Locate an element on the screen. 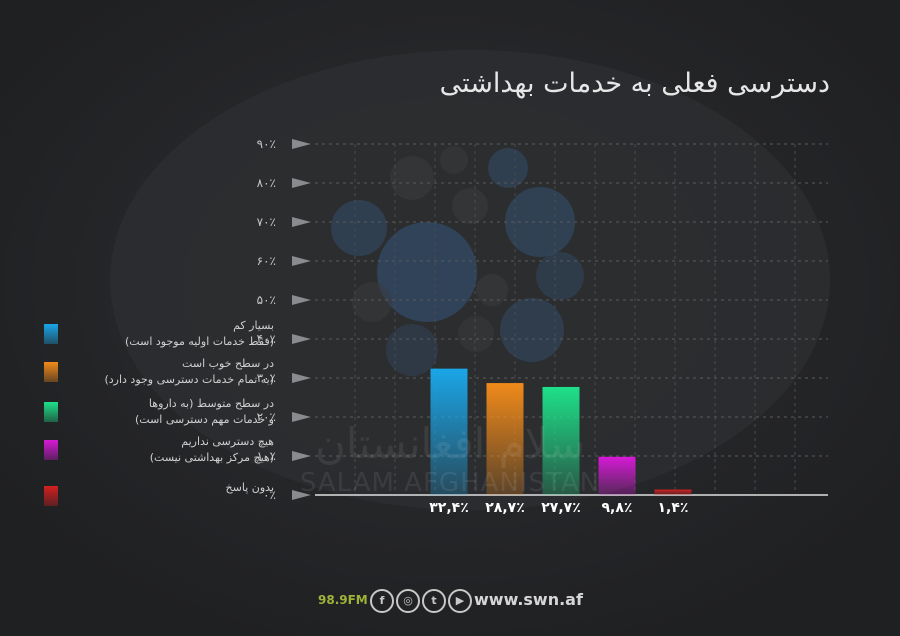 This screenshot has width=900, height=636. chart-title: دسترسی فعلی به خدمات بهداشتی is located at coordinates (634, 83).